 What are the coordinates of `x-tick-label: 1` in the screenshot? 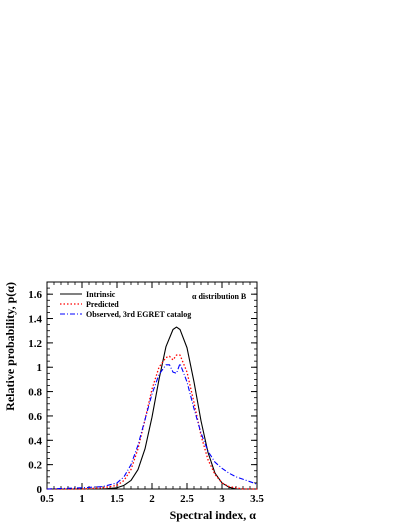 It's located at (82, 499).